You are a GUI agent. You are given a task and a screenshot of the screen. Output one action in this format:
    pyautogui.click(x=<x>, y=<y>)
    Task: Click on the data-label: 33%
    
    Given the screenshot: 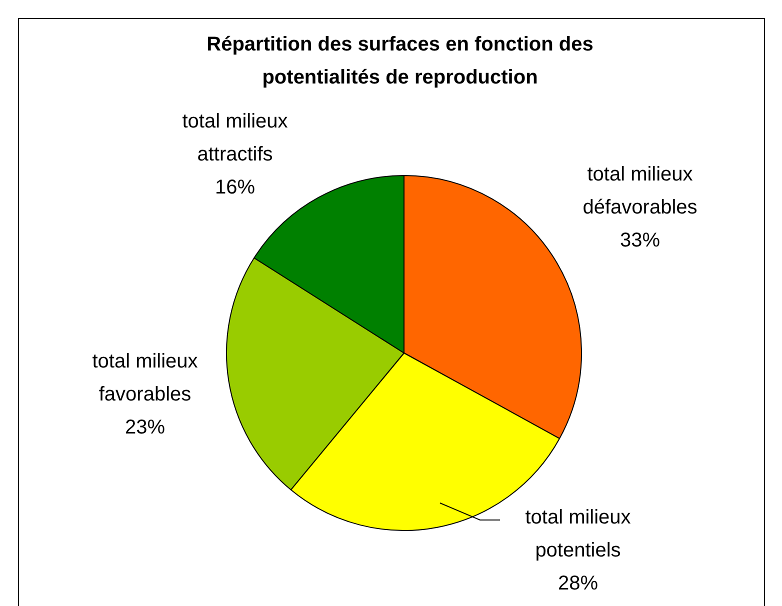 What is the action you would take?
    pyautogui.click(x=640, y=241)
    